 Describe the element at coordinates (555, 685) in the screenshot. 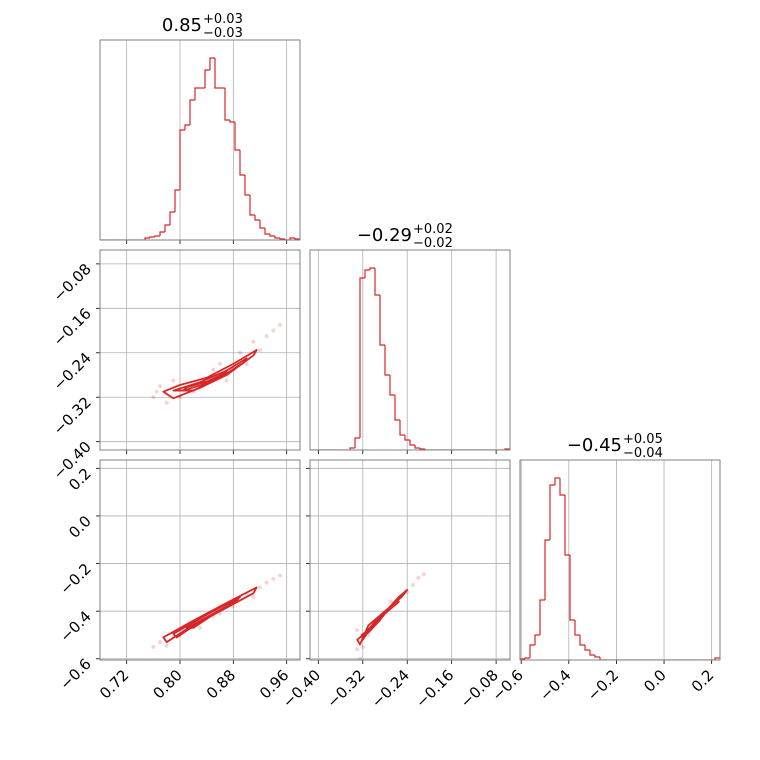

I see `x-tick-label: −0.4` at that location.